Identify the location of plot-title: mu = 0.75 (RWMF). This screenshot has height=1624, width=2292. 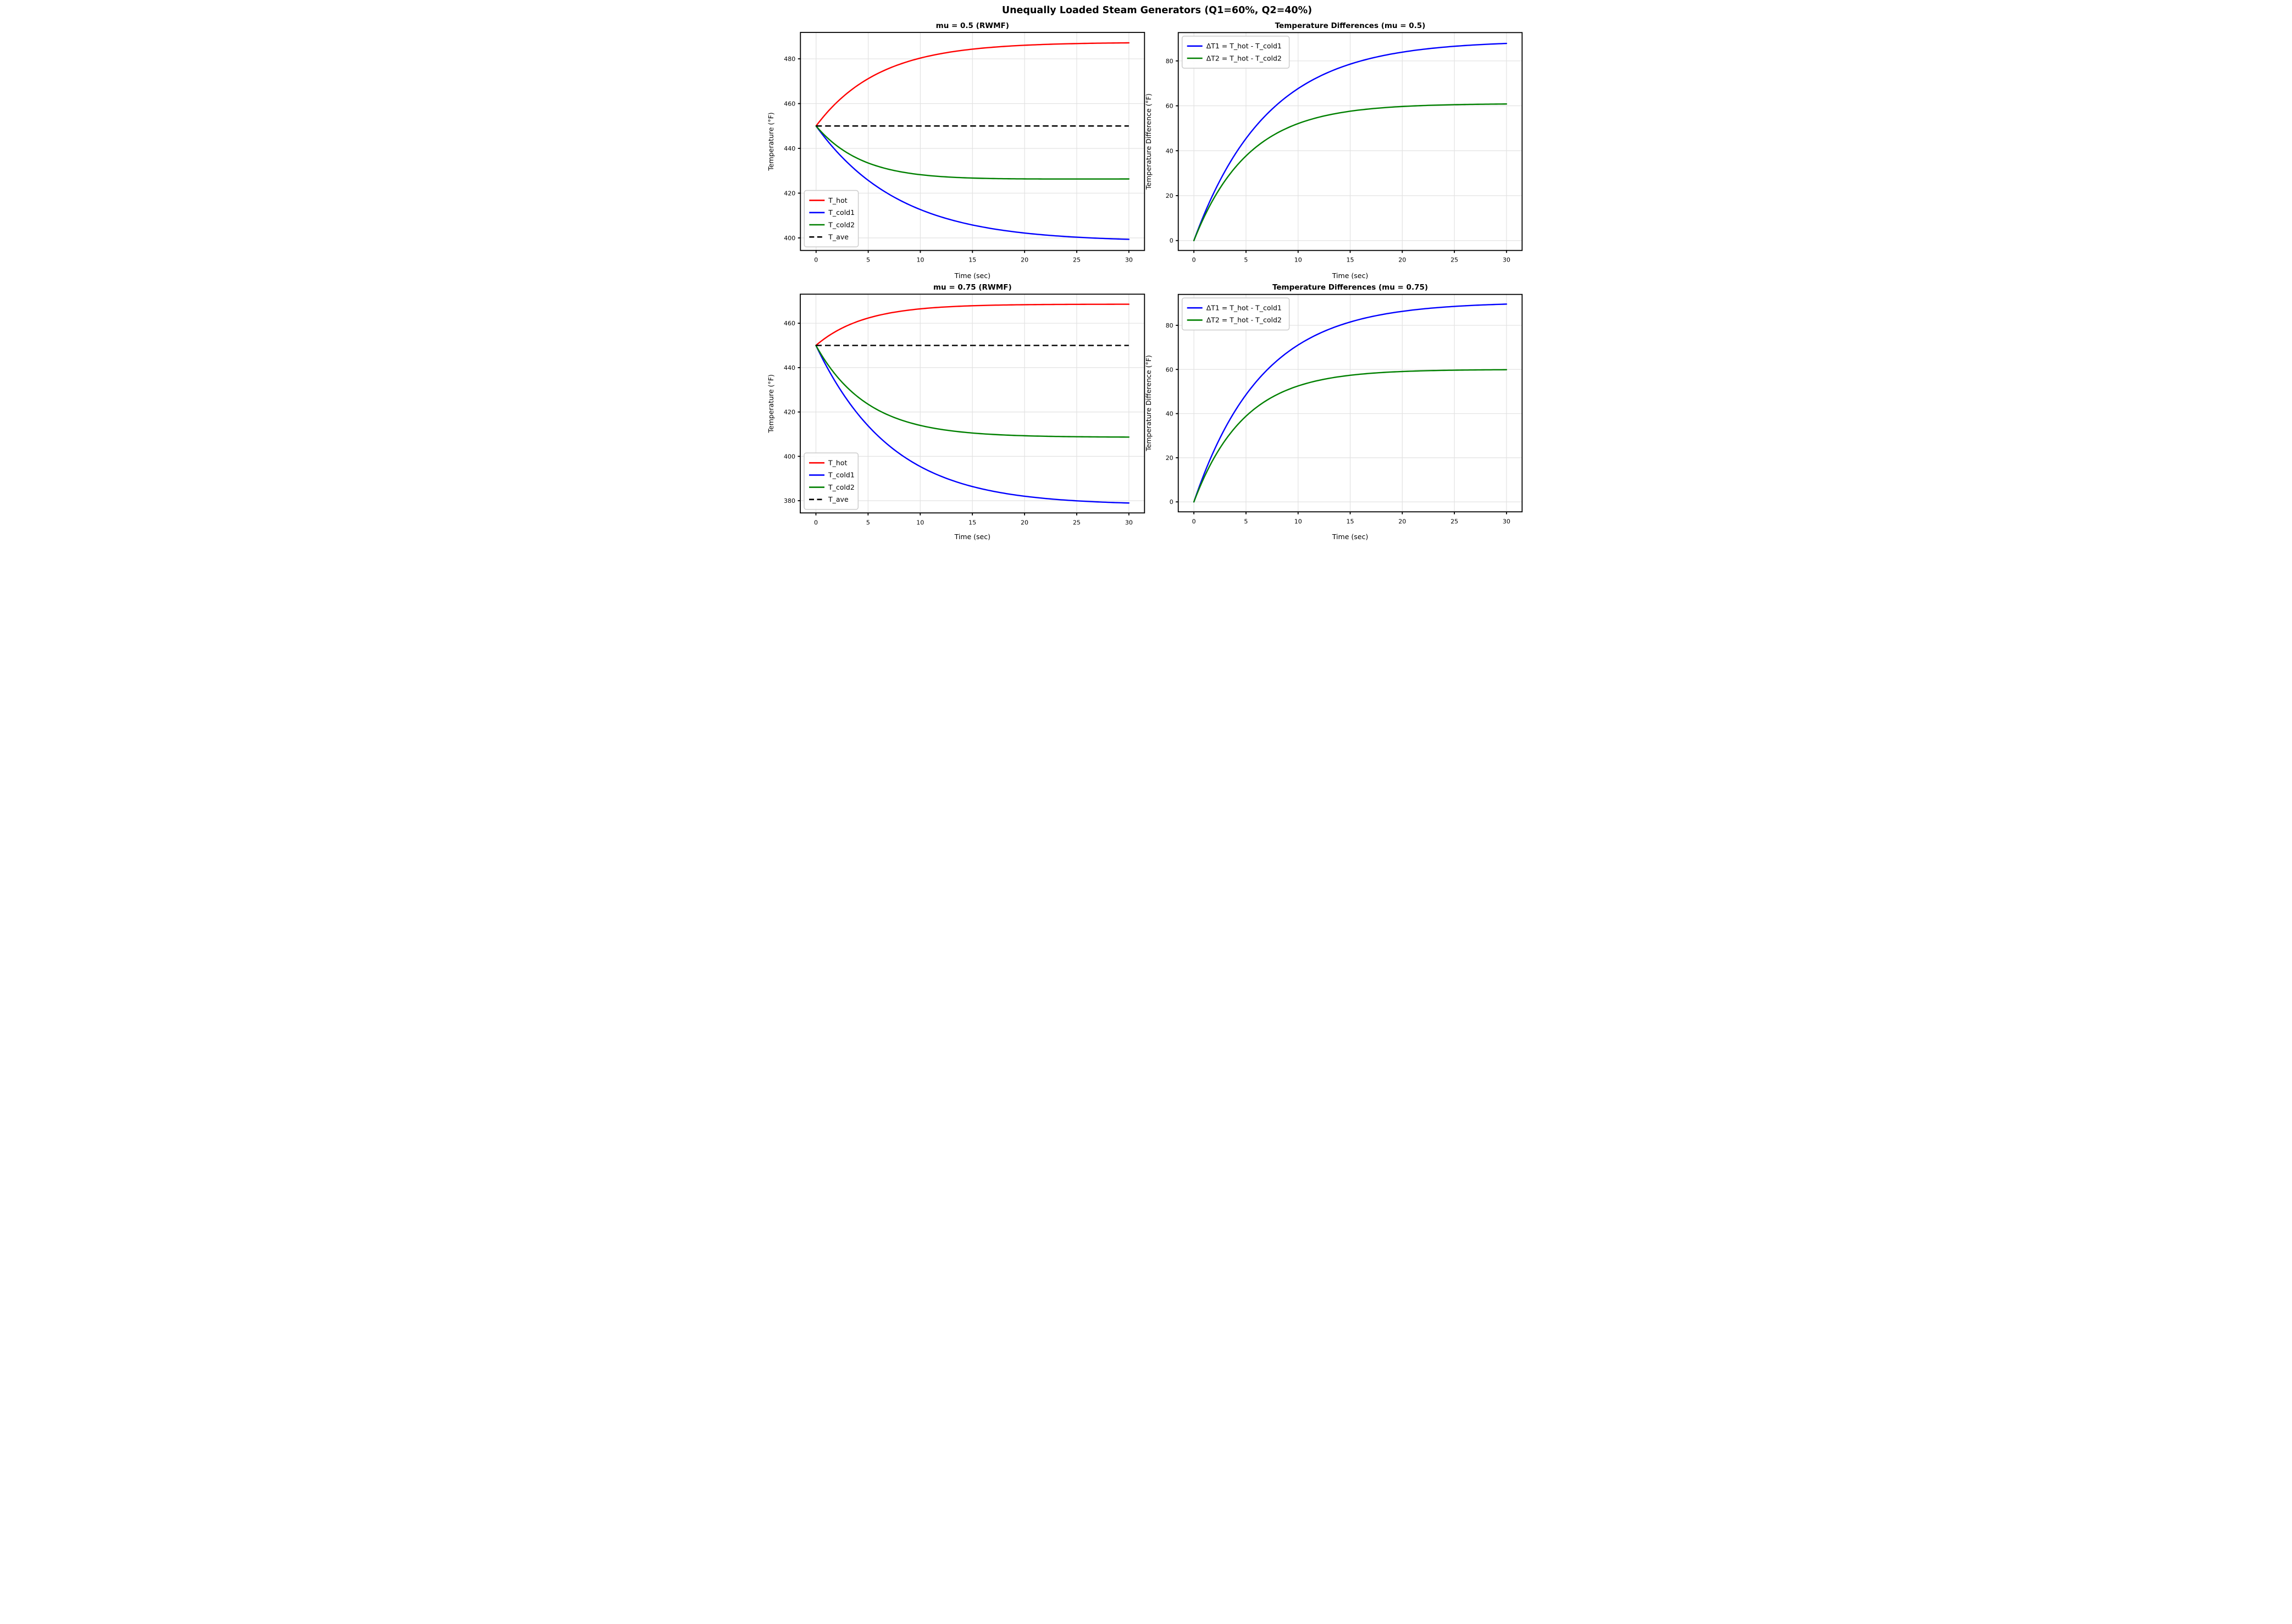
(972, 287).